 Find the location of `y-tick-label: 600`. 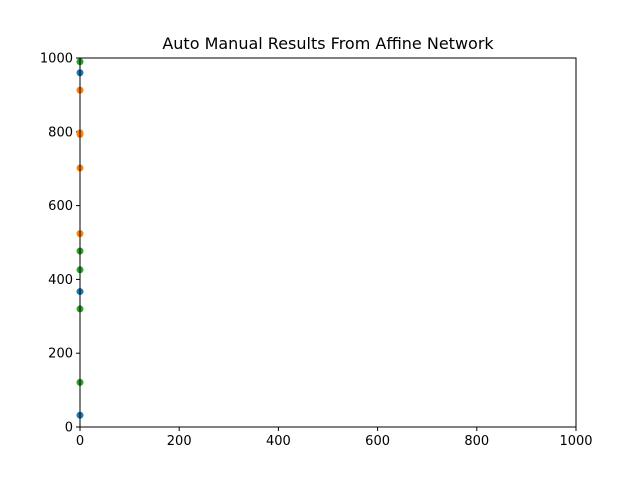

y-tick-label: 600 is located at coordinates (60, 206).